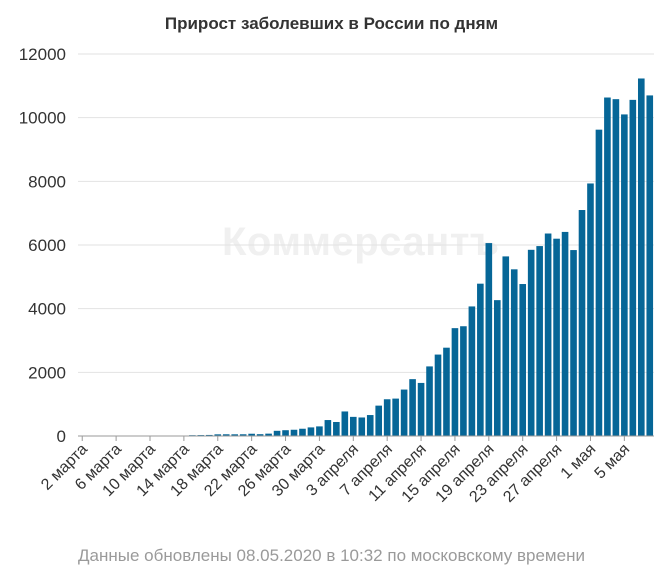 This screenshot has height=576, width=663. I want to click on y-tick-label: 2000, so click(47, 372).